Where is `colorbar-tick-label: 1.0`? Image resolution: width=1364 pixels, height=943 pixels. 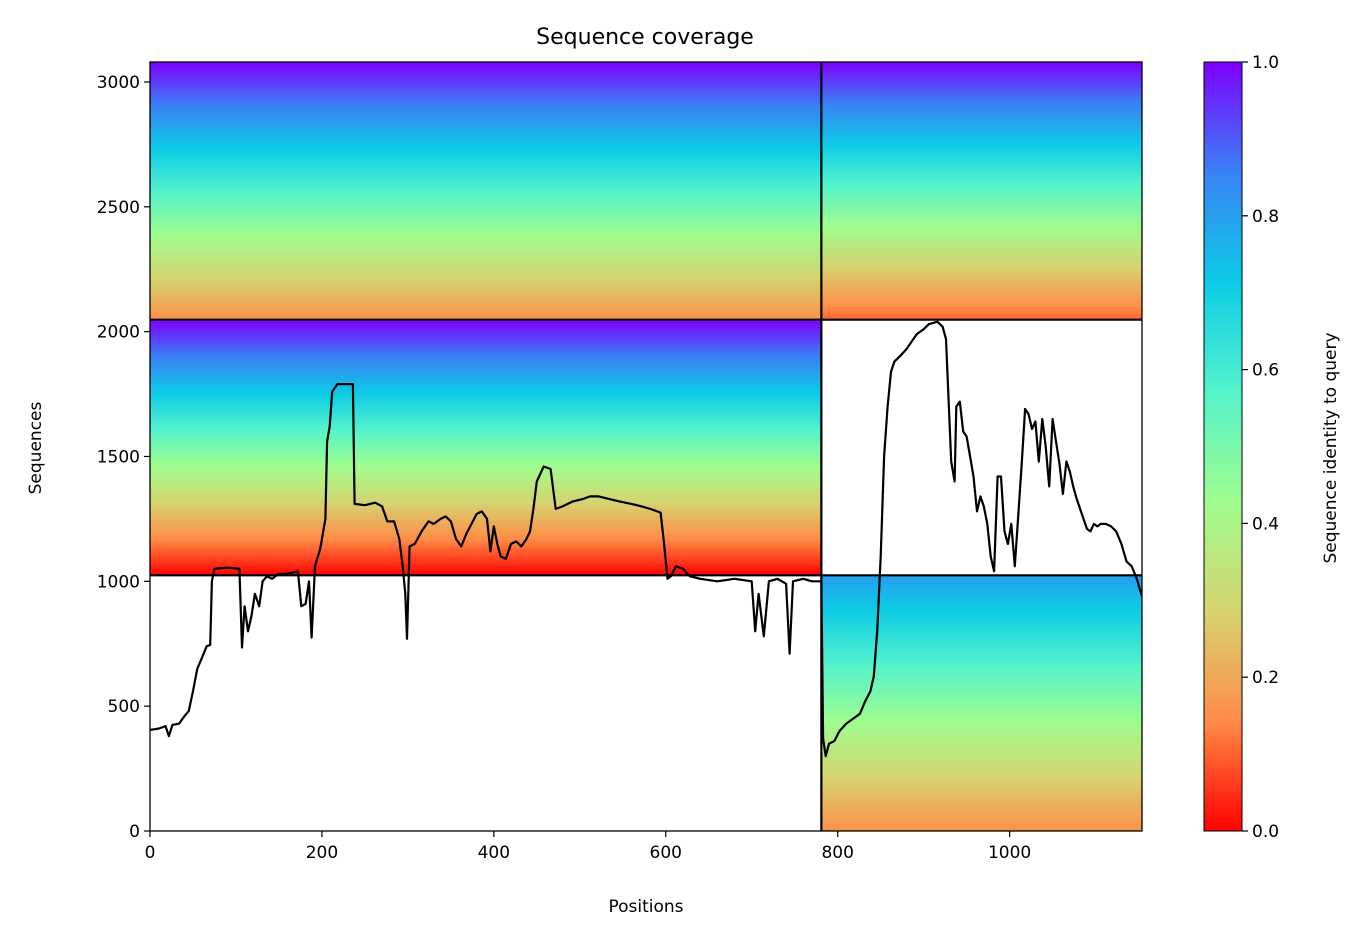
colorbar-tick-label: 1.0 is located at coordinates (1265, 63).